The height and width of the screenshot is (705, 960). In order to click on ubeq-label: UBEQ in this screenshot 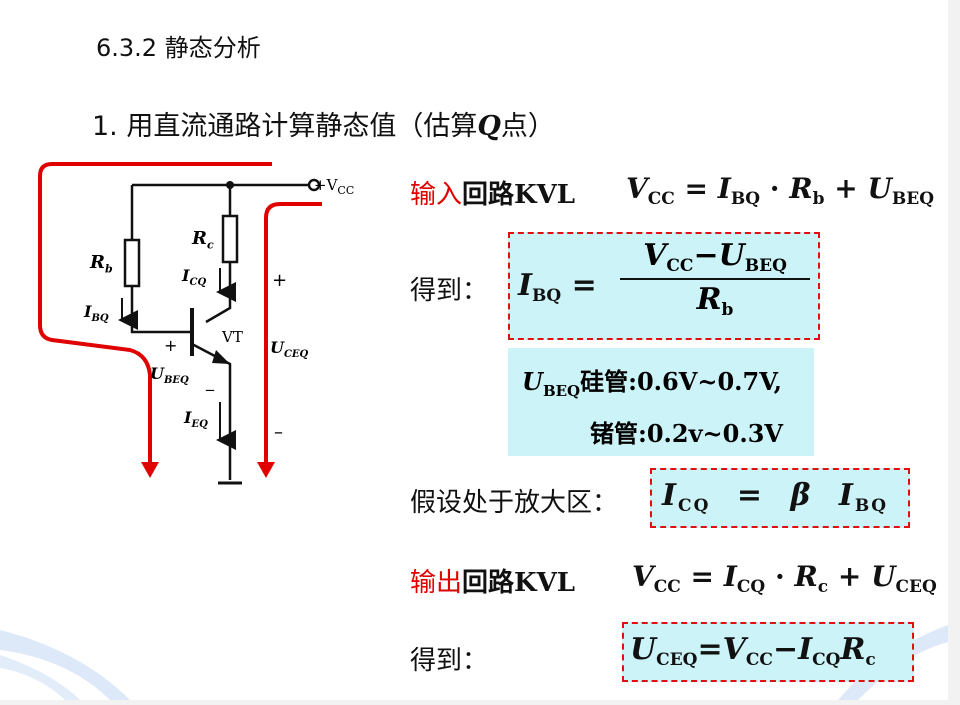, I will do `click(169, 375)`.